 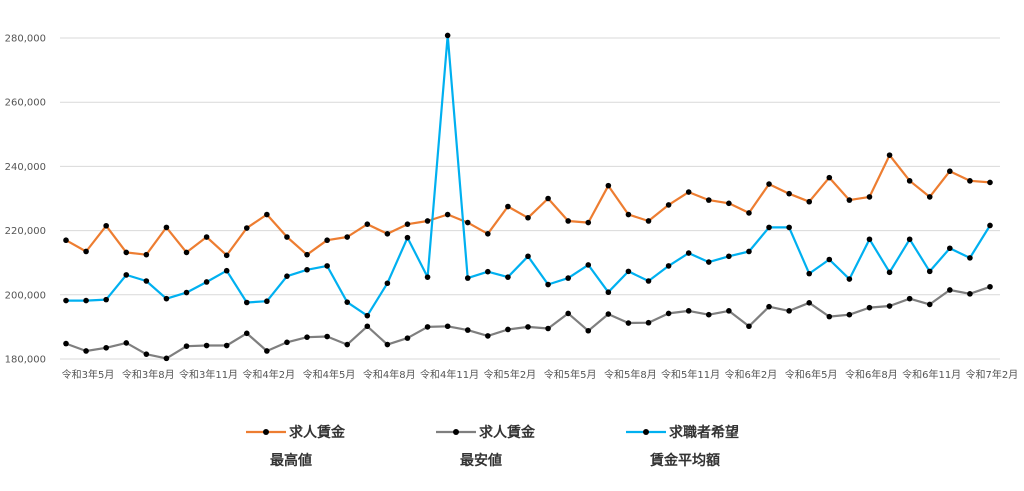 What do you see at coordinates (871, 374) in the screenshot?
I see `x-tick-label: 令和6年8月` at bounding box center [871, 374].